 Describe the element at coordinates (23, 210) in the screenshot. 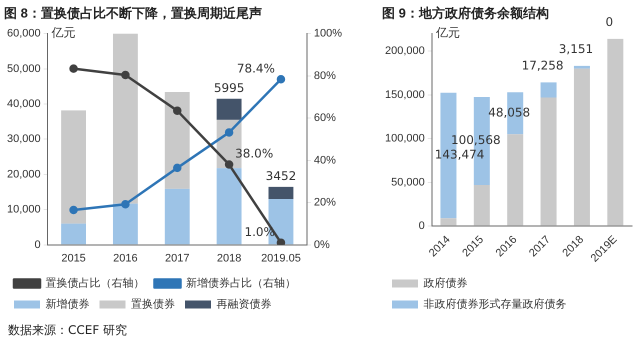

I see `y-tick-label: 10,000` at that location.